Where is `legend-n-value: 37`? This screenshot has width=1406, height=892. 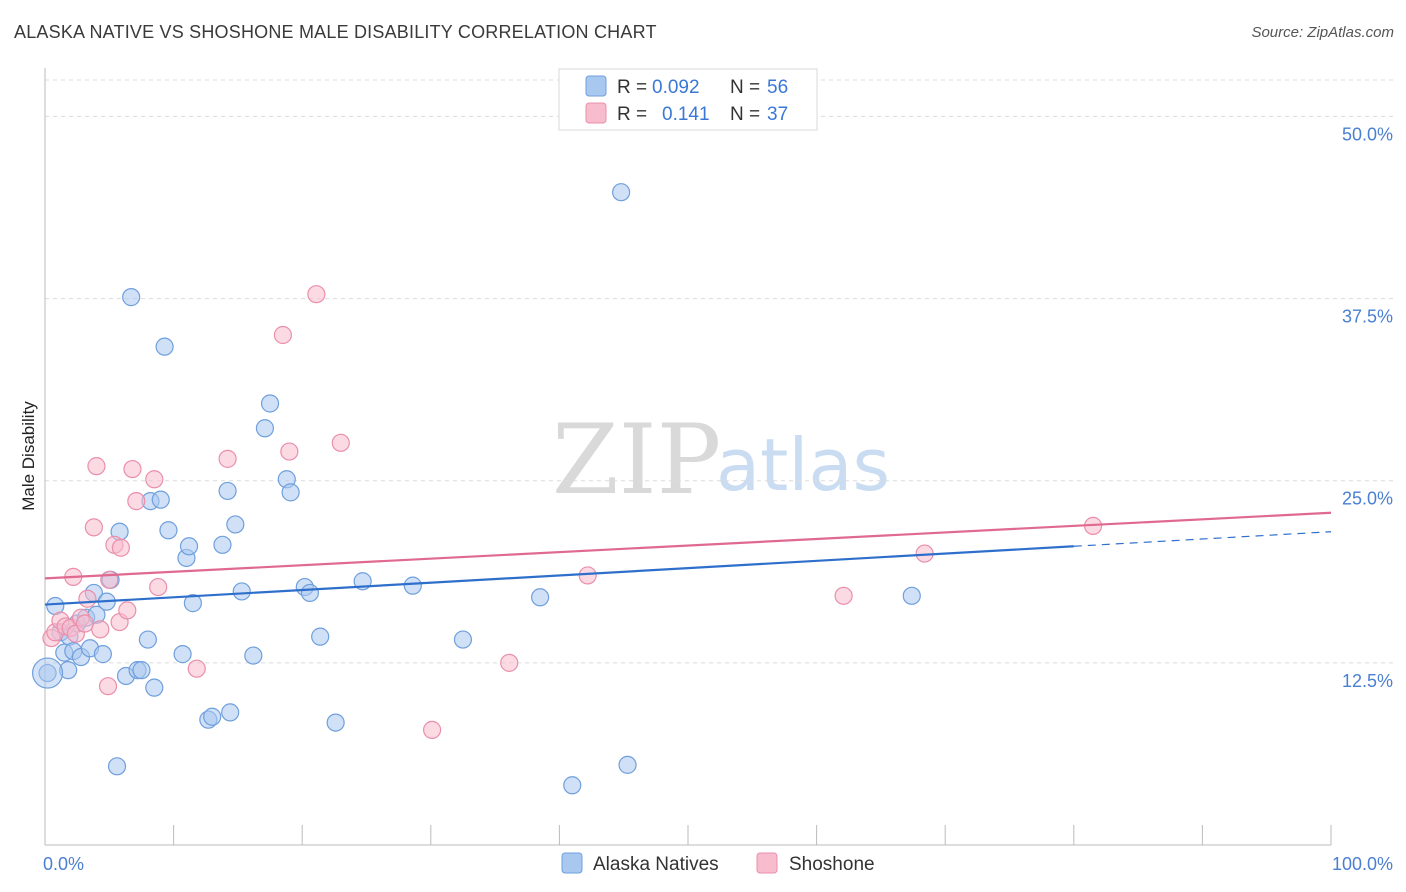 legend-n-value: 37 is located at coordinates (777, 114).